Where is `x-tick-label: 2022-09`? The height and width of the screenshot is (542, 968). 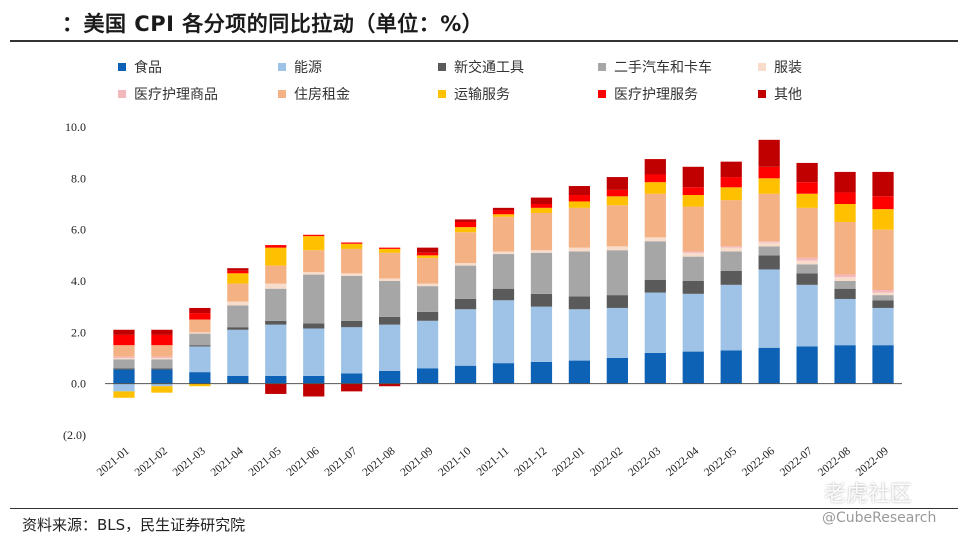 x-tick-label: 2022-09 is located at coordinates (872, 462).